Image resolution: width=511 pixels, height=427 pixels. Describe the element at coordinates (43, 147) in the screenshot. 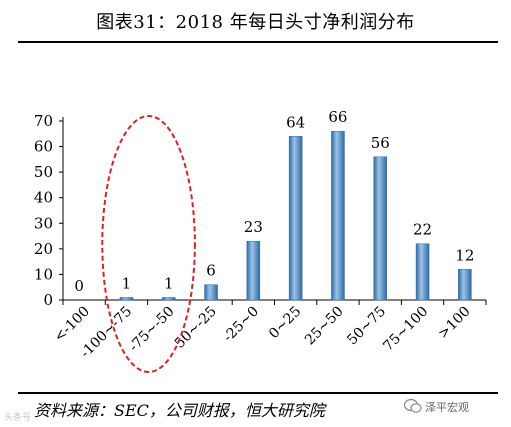

I see `y-tick-label: 60` at that location.